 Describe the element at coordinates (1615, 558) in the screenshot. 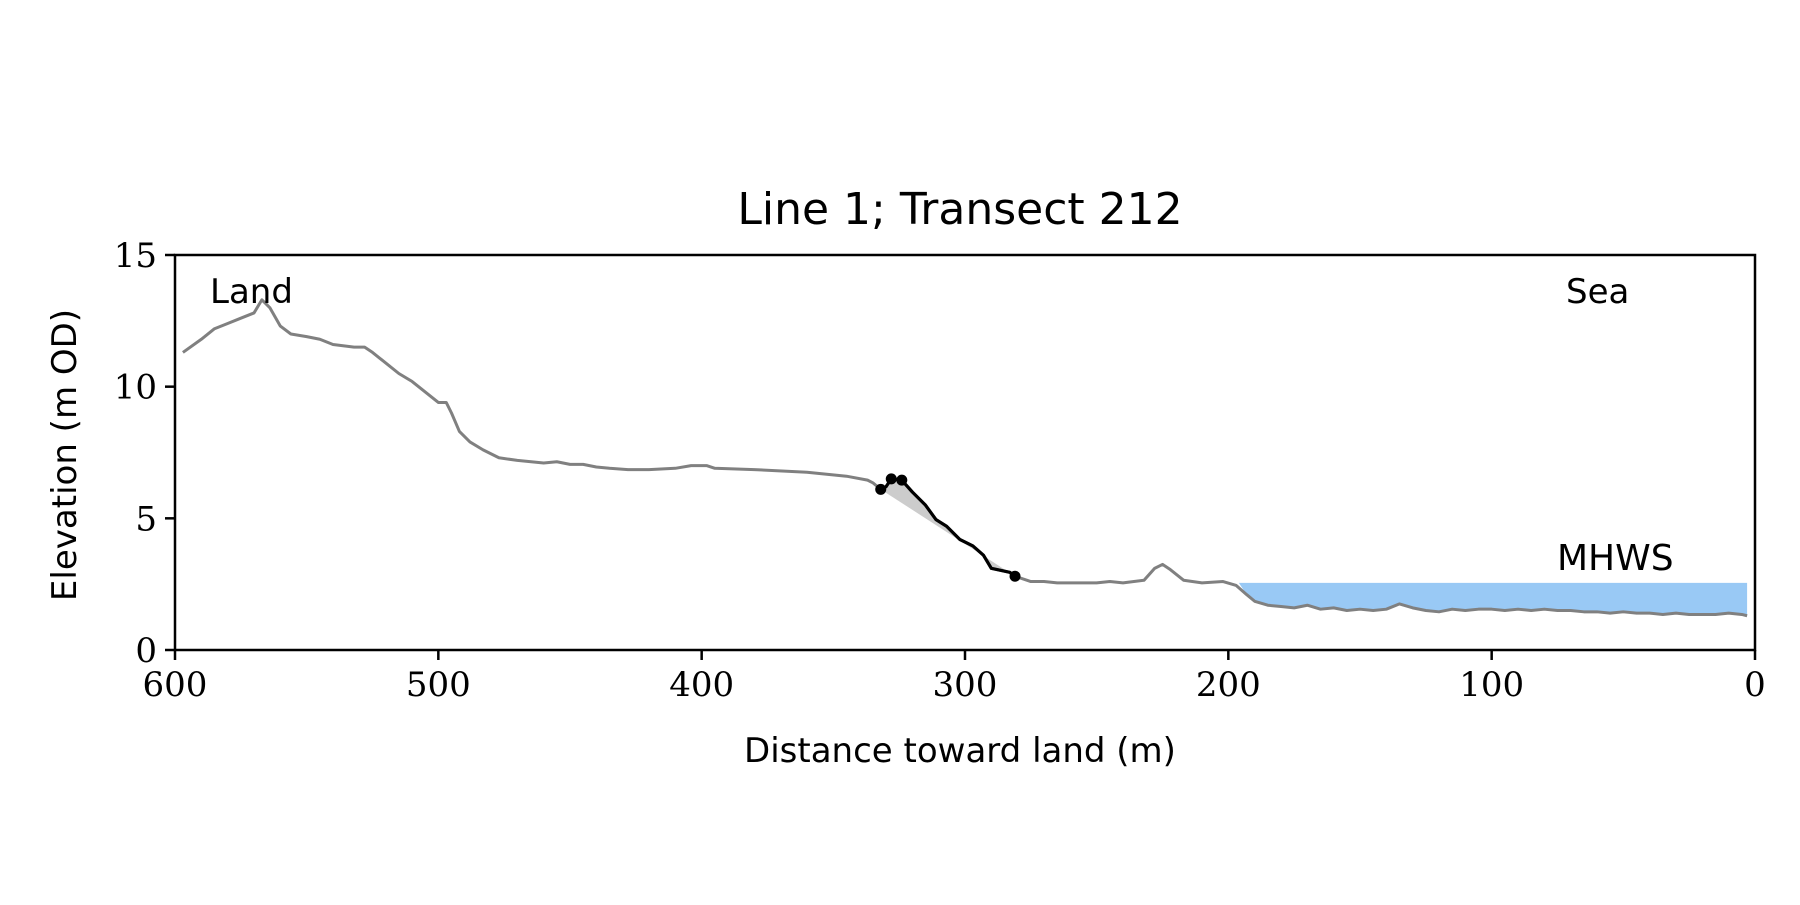

I see `mhws-annotation: MHWS` at that location.